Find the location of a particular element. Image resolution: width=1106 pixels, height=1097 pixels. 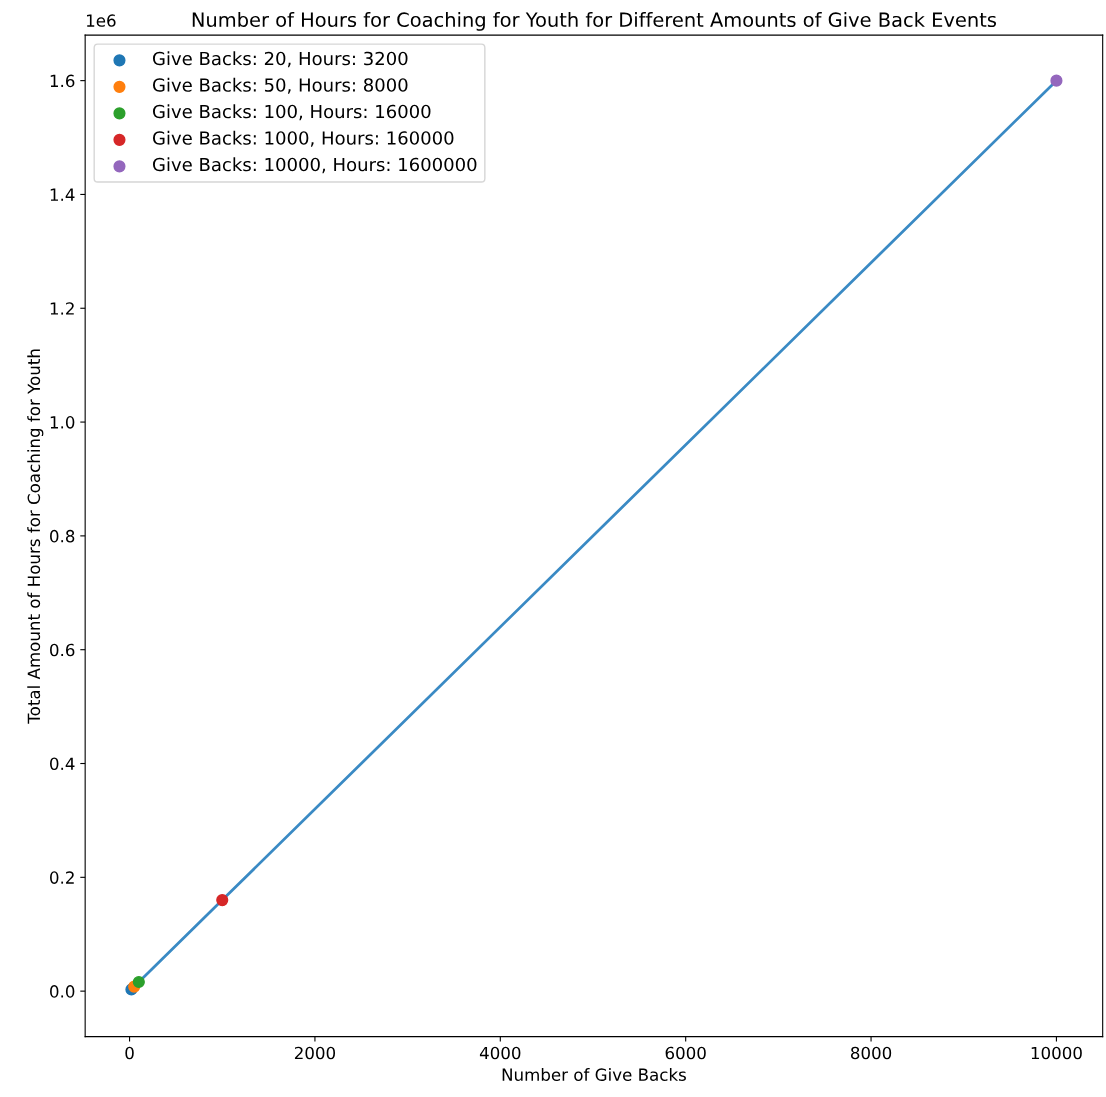

x-tick-label: 10000 is located at coordinates (1056, 1053).